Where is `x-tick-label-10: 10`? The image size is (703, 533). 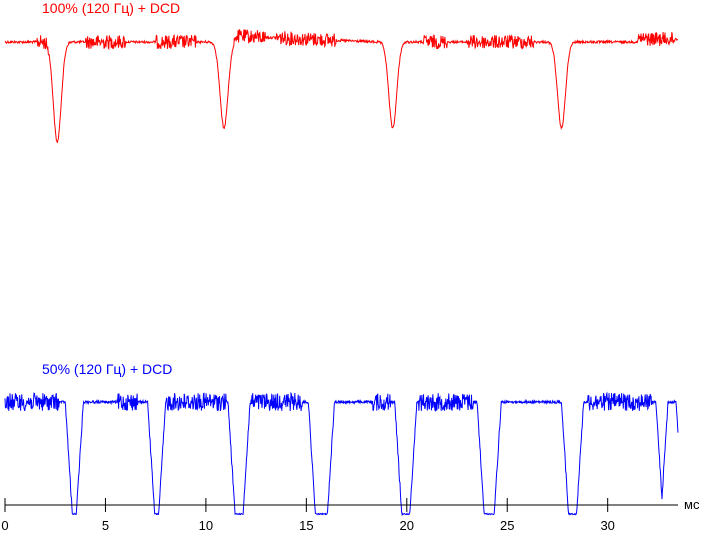 x-tick-label-10: 10 is located at coordinates (206, 525).